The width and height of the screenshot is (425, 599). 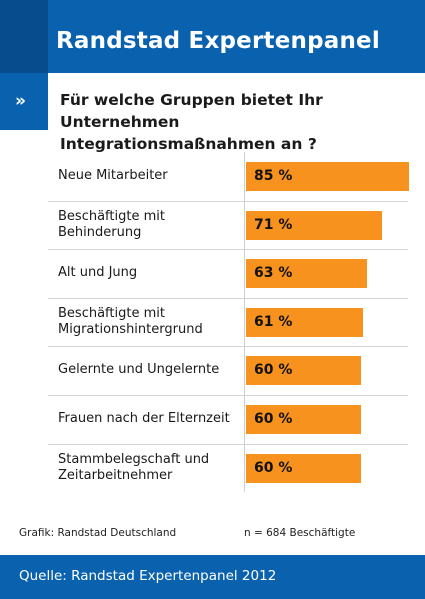 I want to click on category-label-line: Gelernte und Ungelernte, so click(x=139, y=370).